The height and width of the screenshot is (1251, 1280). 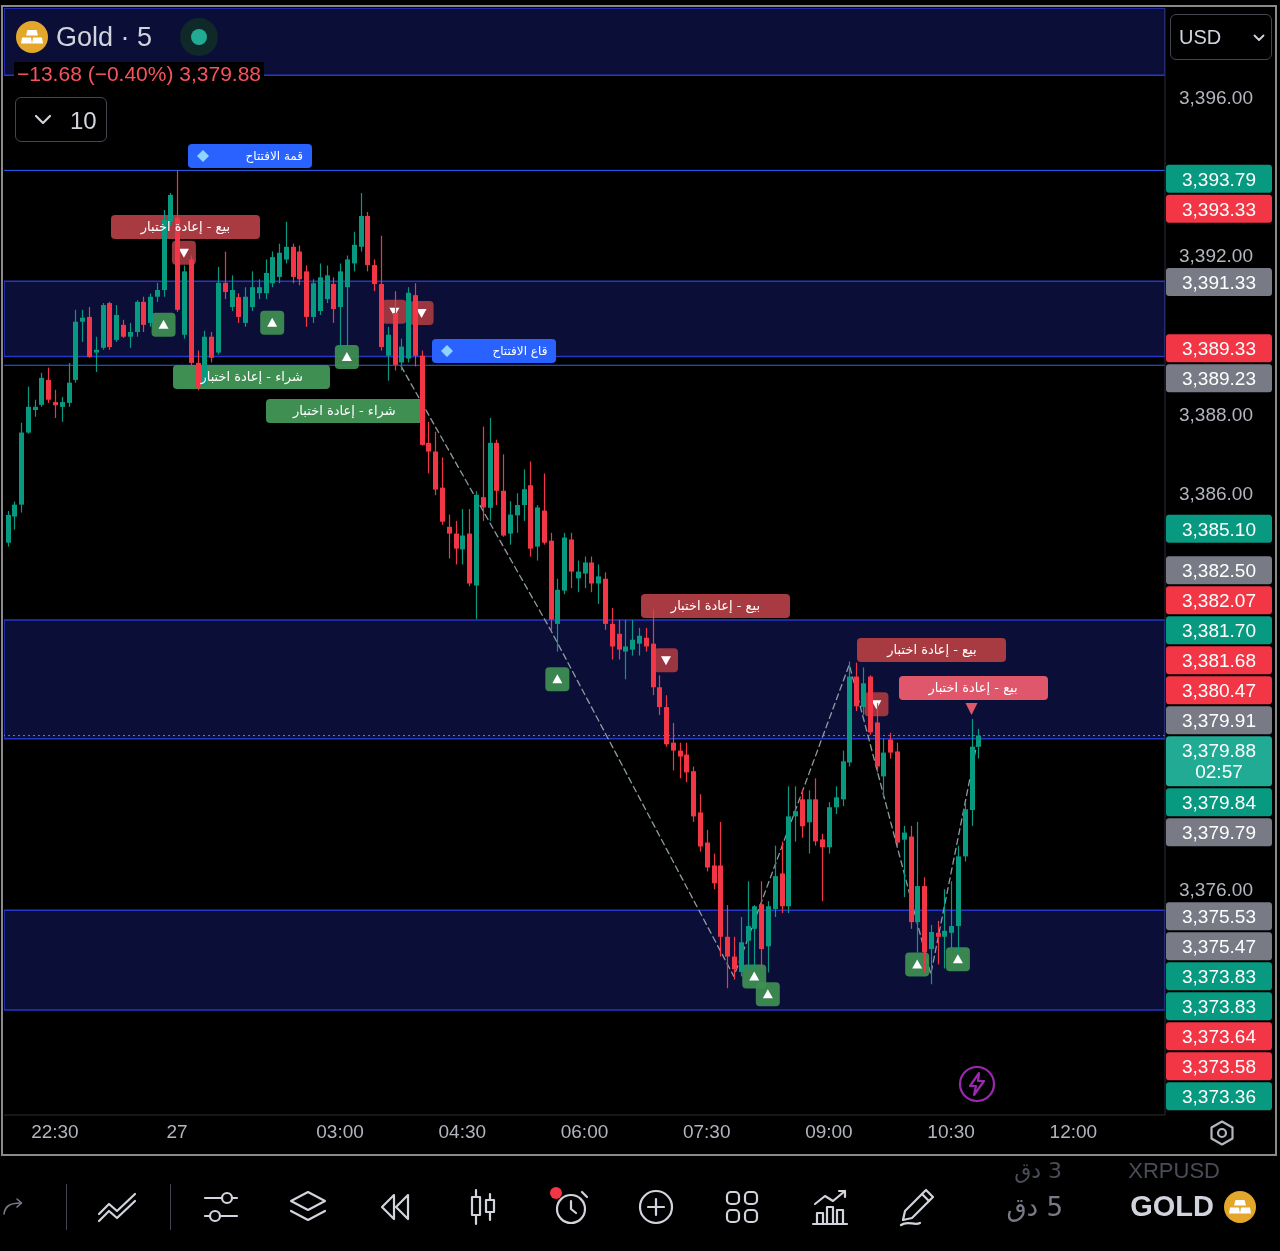 I want to click on text: 5 دق, so click(x=1034, y=1207).